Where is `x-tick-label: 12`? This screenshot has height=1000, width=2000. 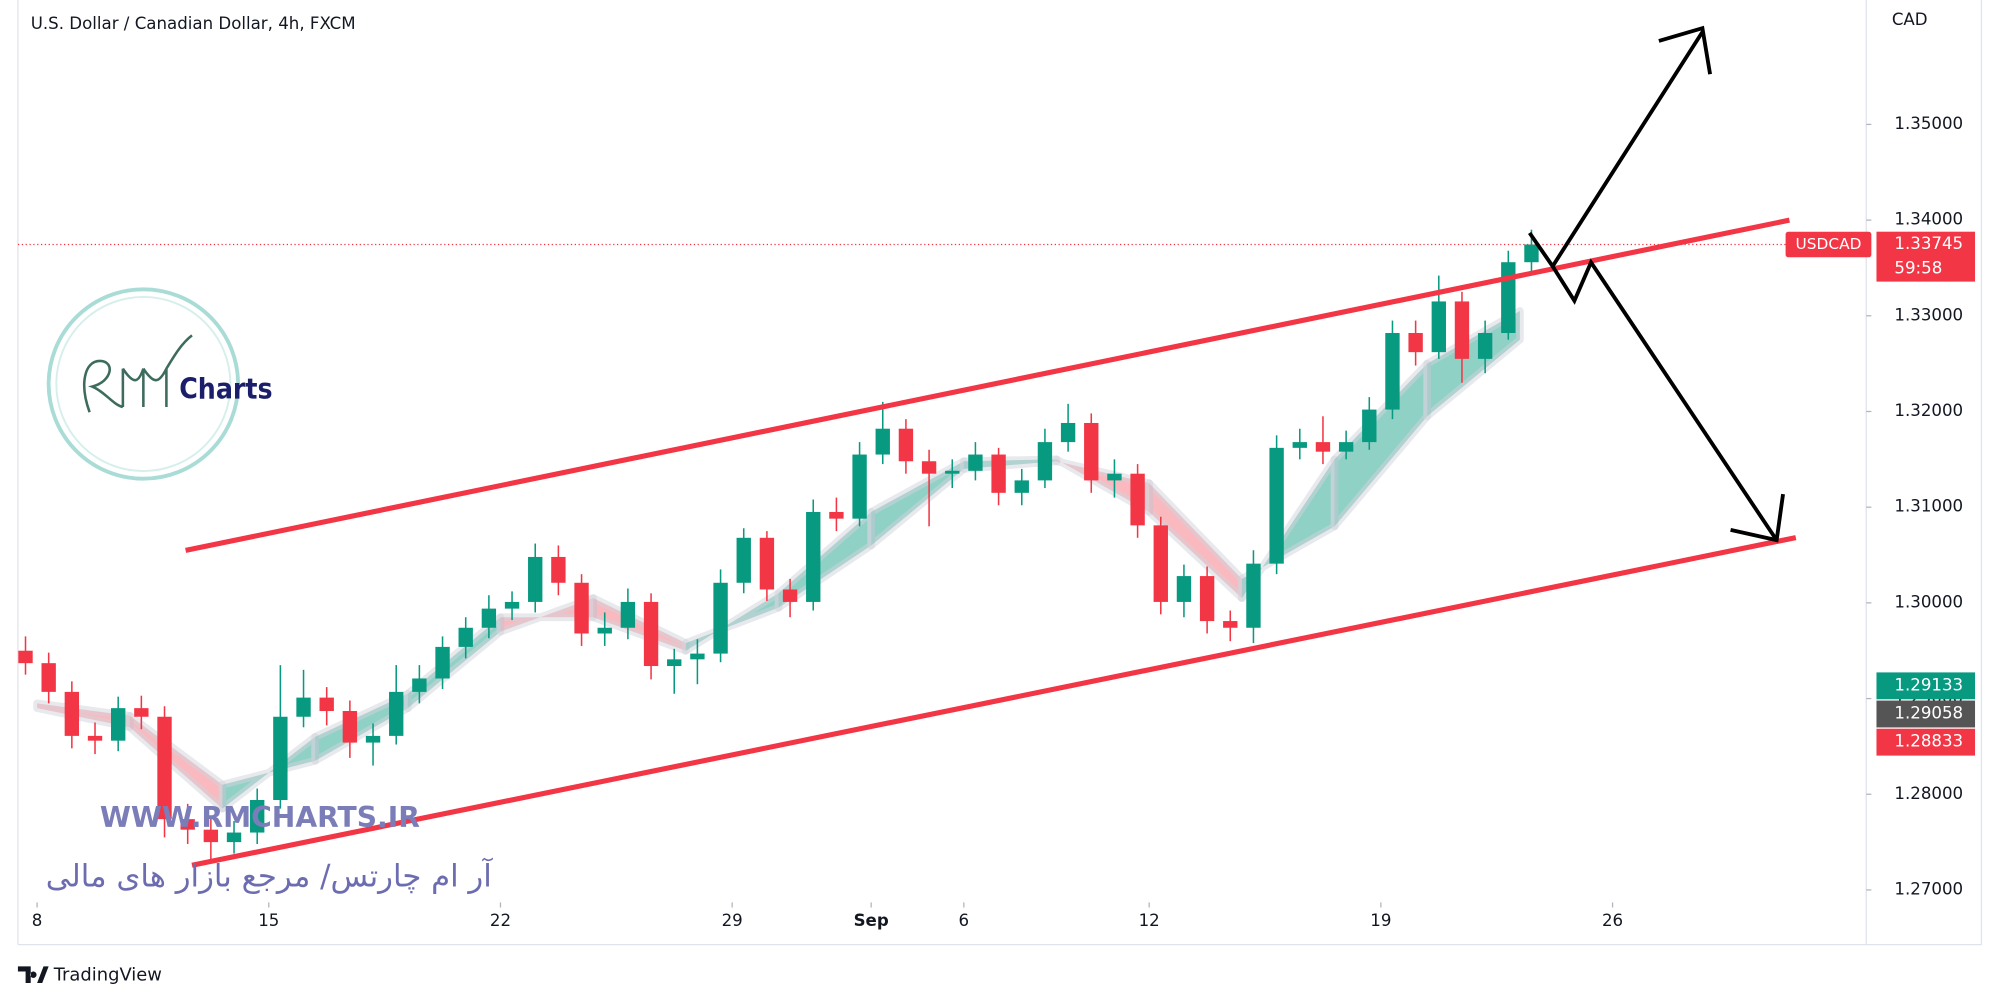 x-tick-label: 12 is located at coordinates (1149, 920).